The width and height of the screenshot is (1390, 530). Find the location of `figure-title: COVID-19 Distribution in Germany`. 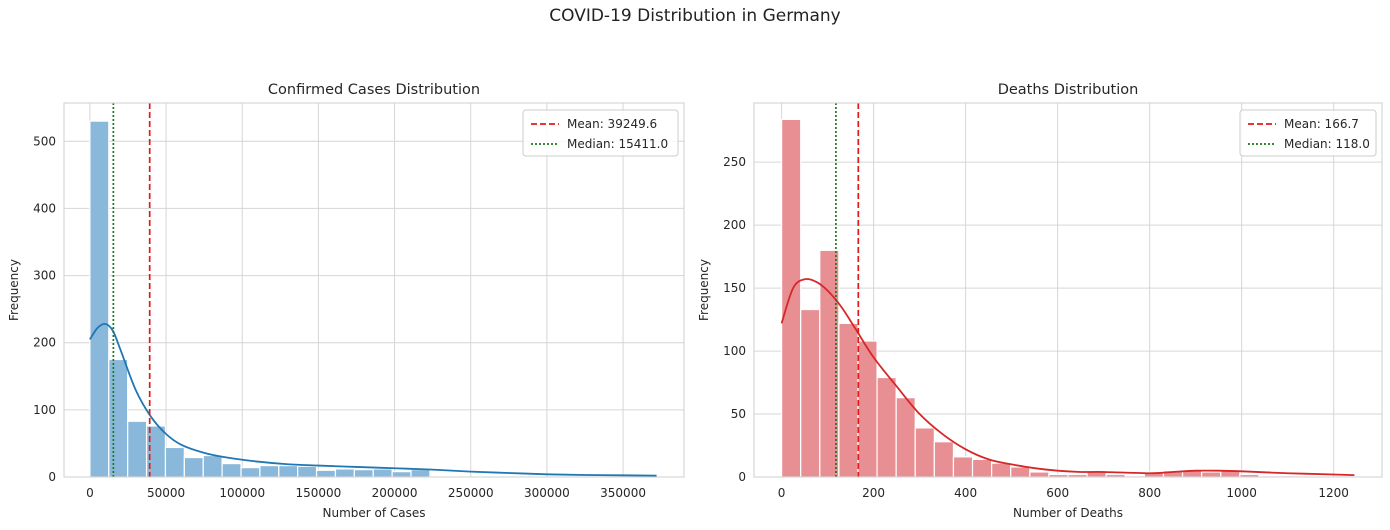

figure-title: COVID-19 Distribution in Germany is located at coordinates (695, 16).